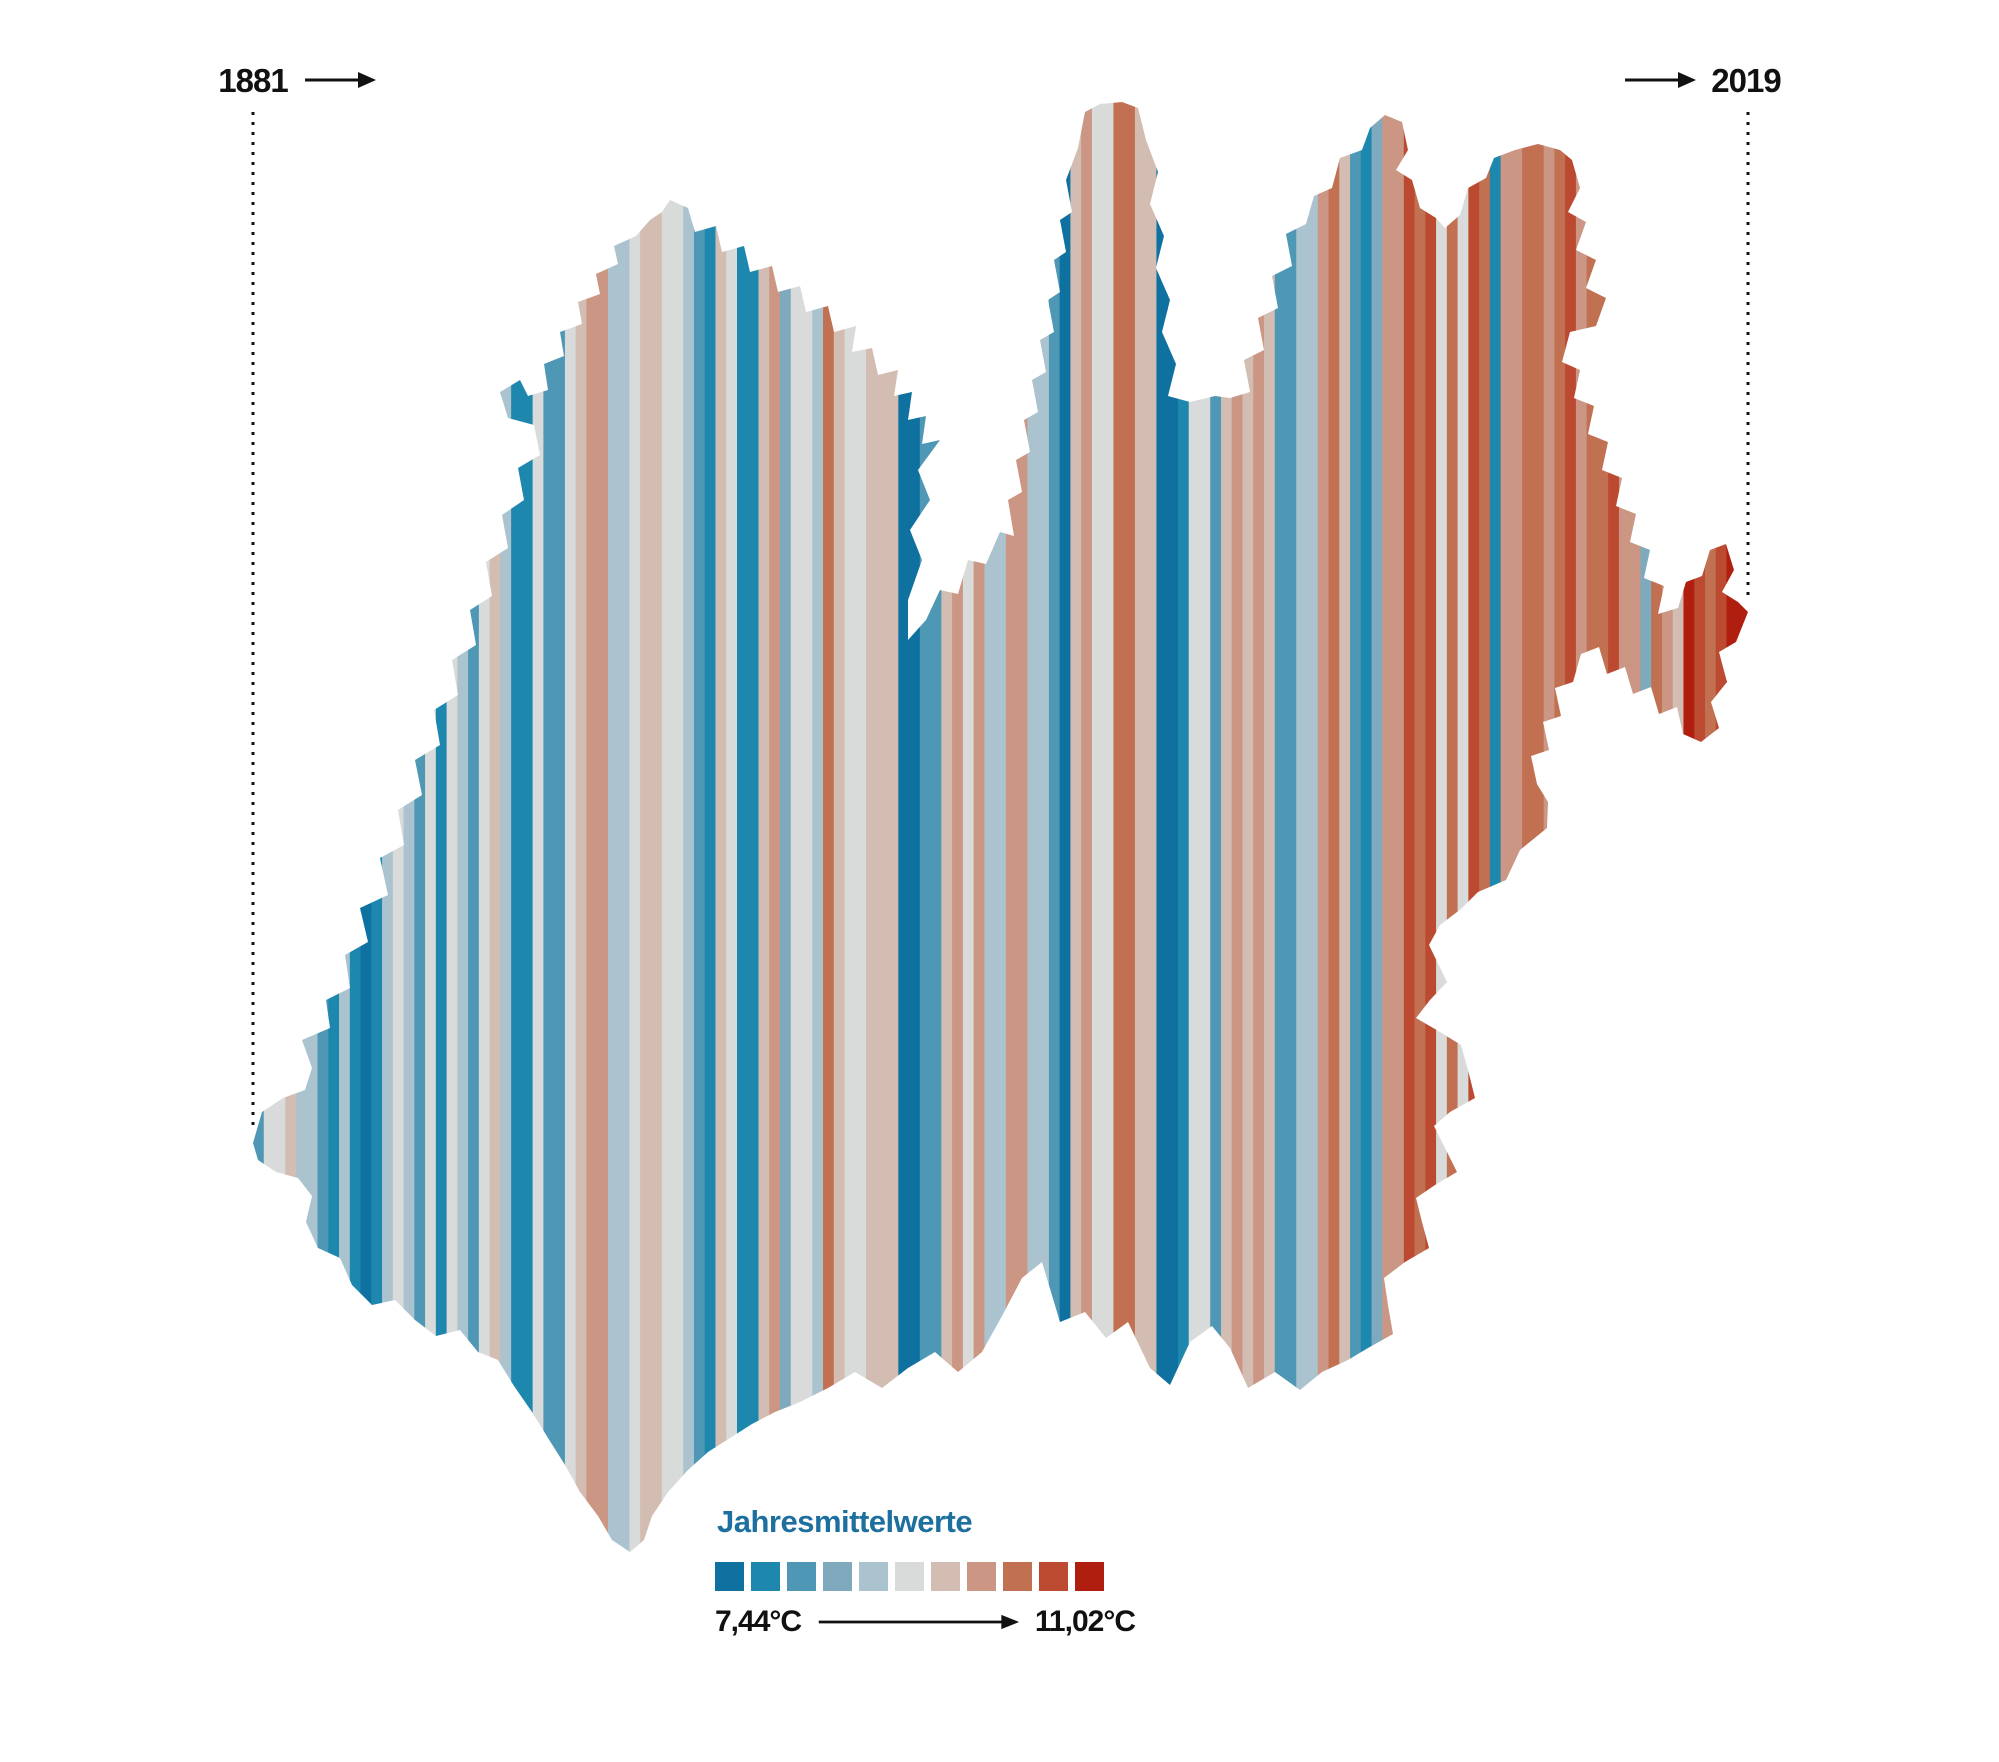  What do you see at coordinates (818, 827) in the screenshot?
I see `year-stripe-1933` at bounding box center [818, 827].